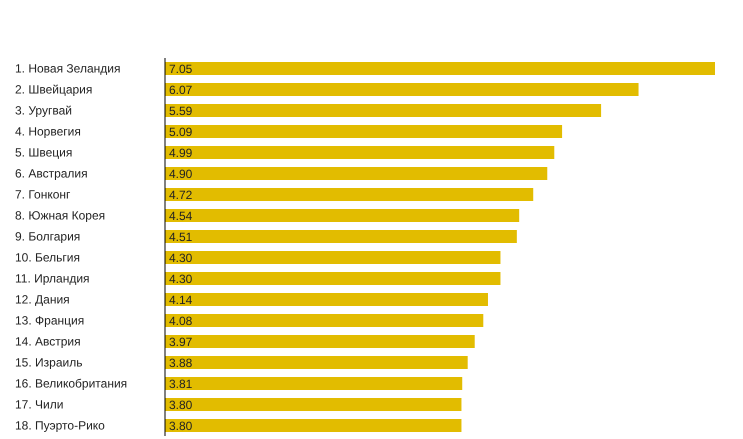 The image size is (743, 439). Describe the element at coordinates (48, 131) in the screenshot. I see `y-tick-label: 4. Норвегия` at that location.